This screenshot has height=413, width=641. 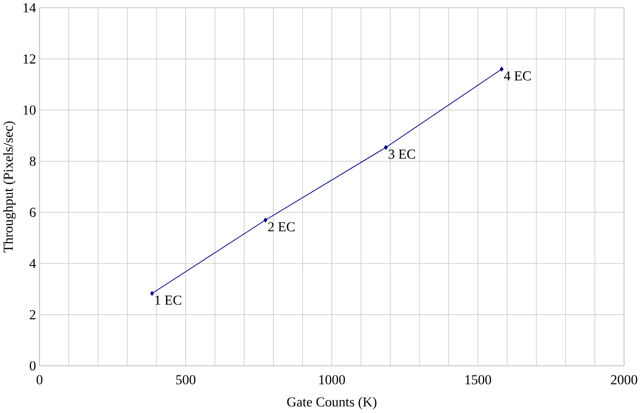 What do you see at coordinates (332, 380) in the screenshot?
I see `x-tick-label: 1000` at bounding box center [332, 380].